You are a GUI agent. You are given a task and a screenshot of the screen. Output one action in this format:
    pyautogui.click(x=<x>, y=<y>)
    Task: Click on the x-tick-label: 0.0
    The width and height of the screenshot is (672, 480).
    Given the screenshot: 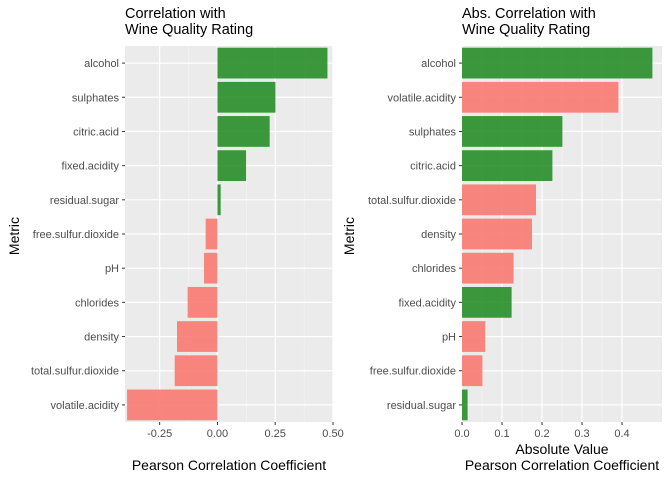 What is the action you would take?
    pyautogui.click(x=461, y=434)
    